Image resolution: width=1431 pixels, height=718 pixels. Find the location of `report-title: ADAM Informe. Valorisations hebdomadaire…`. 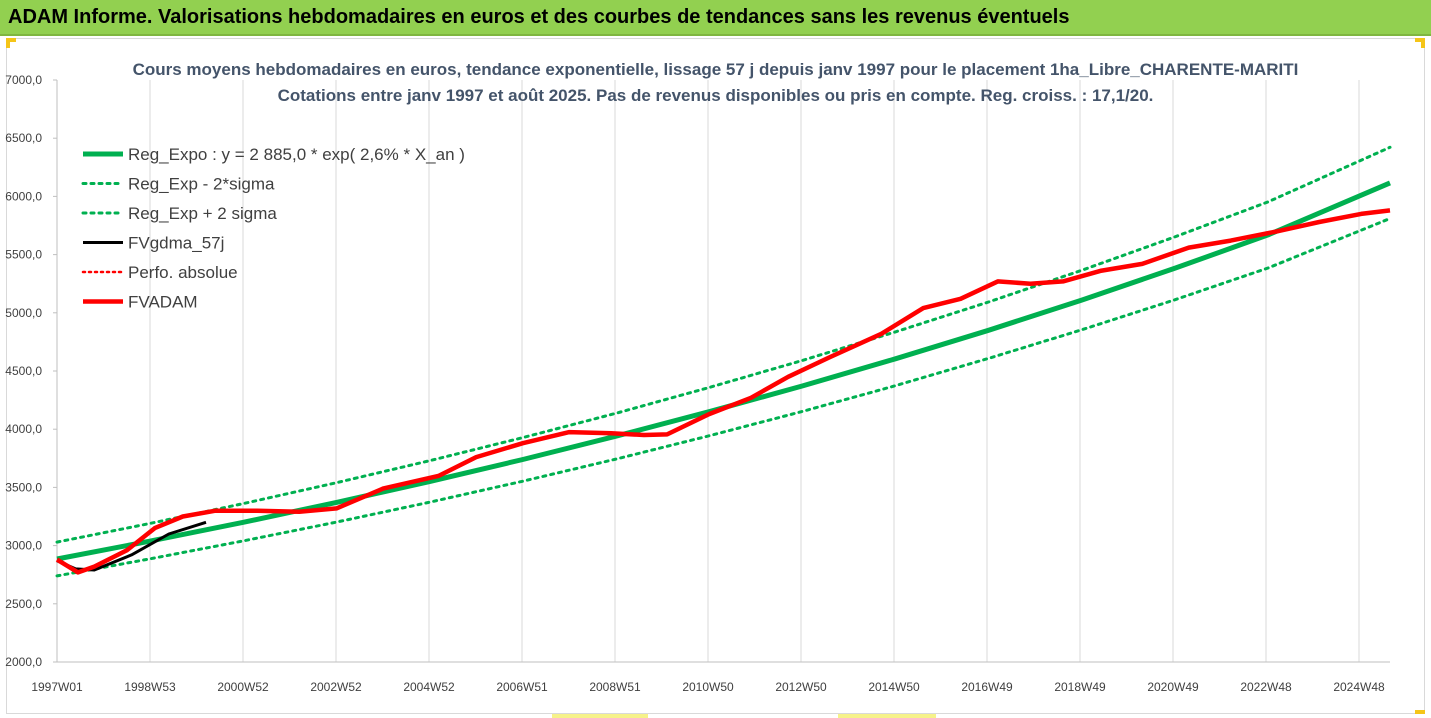

report-title: ADAM Informe. Valorisations hebdomadaire… is located at coordinates (539, 17).